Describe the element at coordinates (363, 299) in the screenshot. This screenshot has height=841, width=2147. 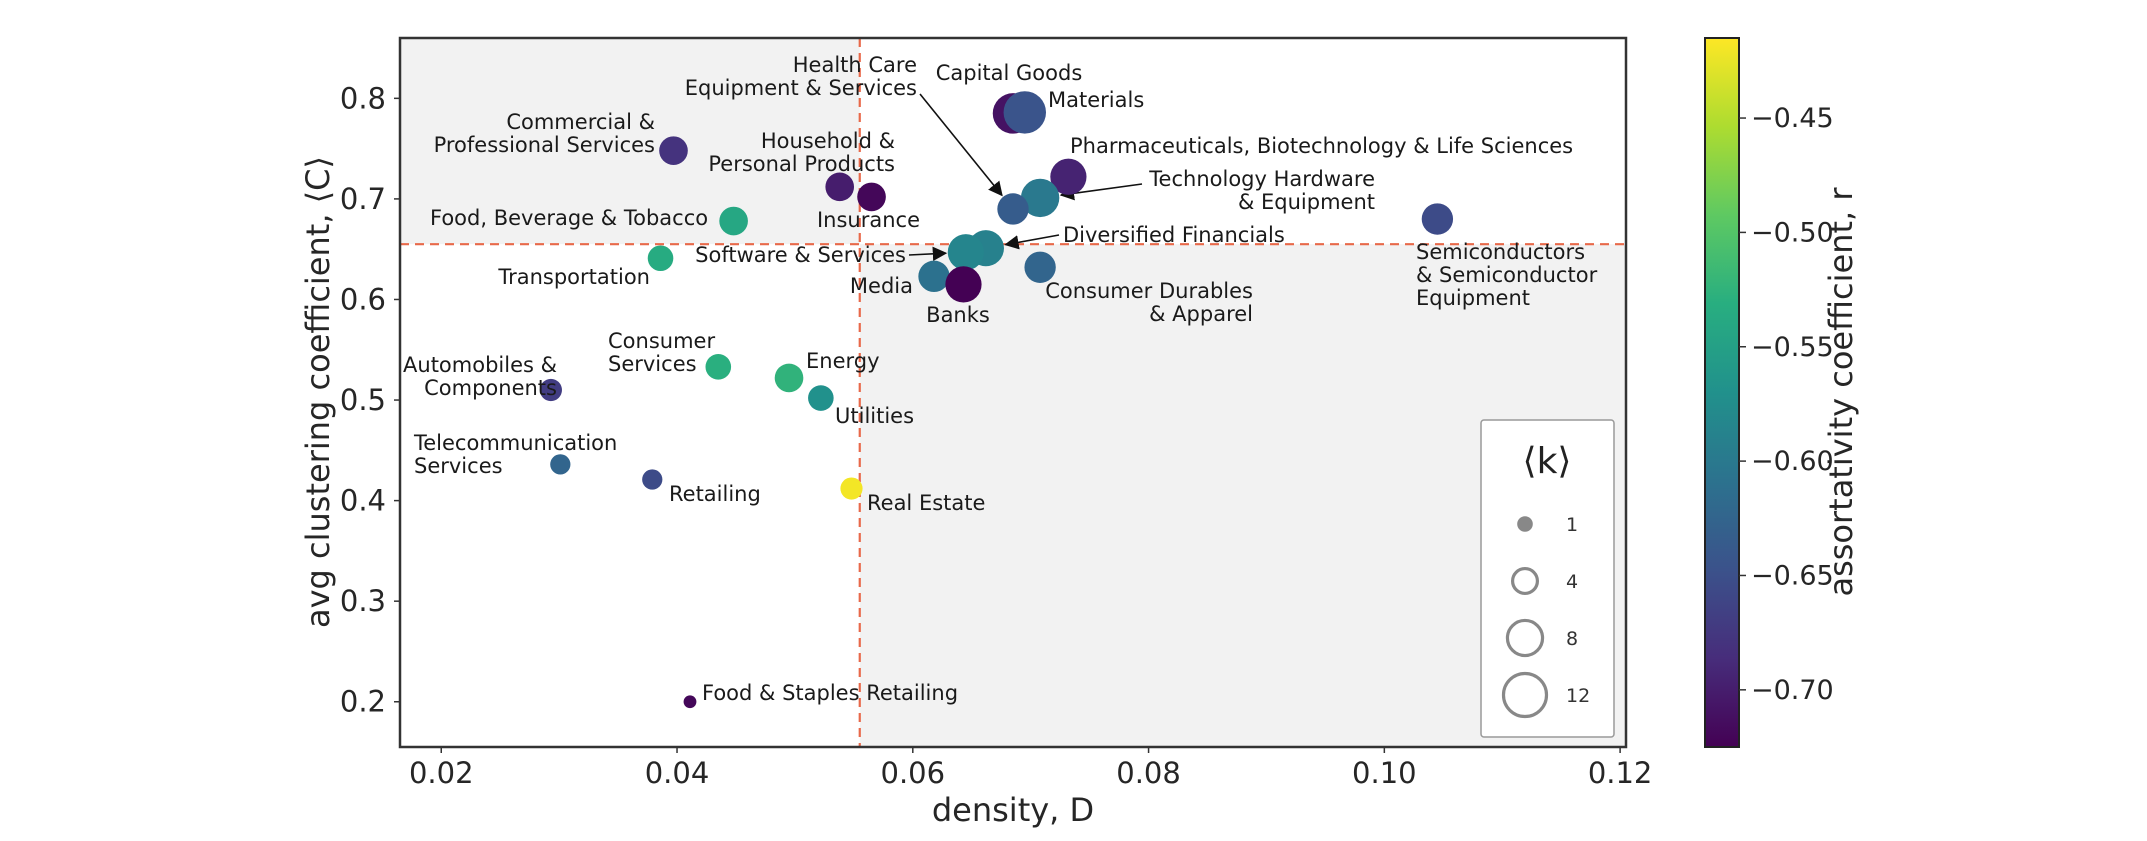
I see `y-tick-label: 0.6` at that location.